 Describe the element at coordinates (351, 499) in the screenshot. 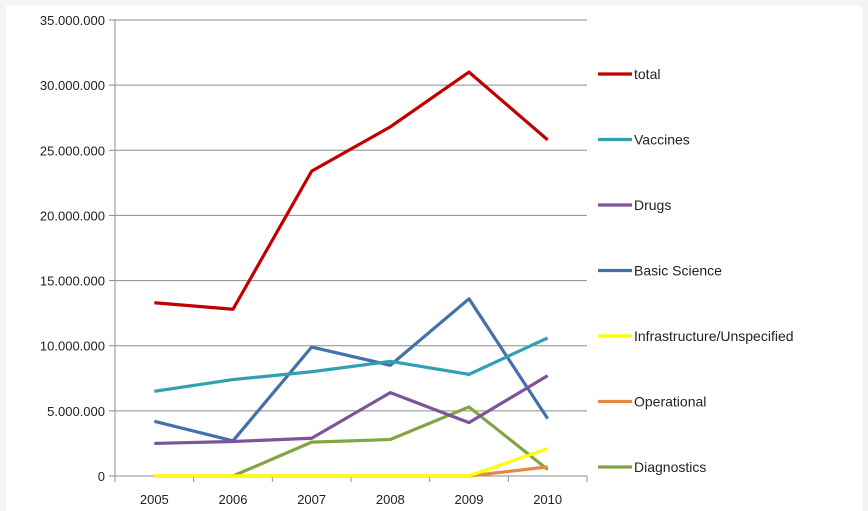

I see `x-tick-labels: 2005 2006 2007 2008 2009 2010` at that location.